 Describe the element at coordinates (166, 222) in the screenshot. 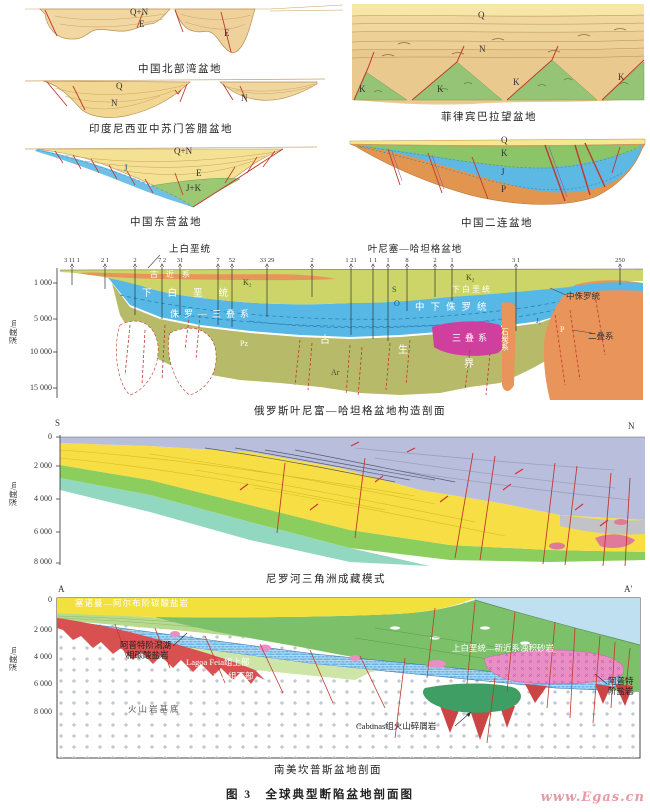

I see `dongying-caption: 中国东营盆地` at that location.